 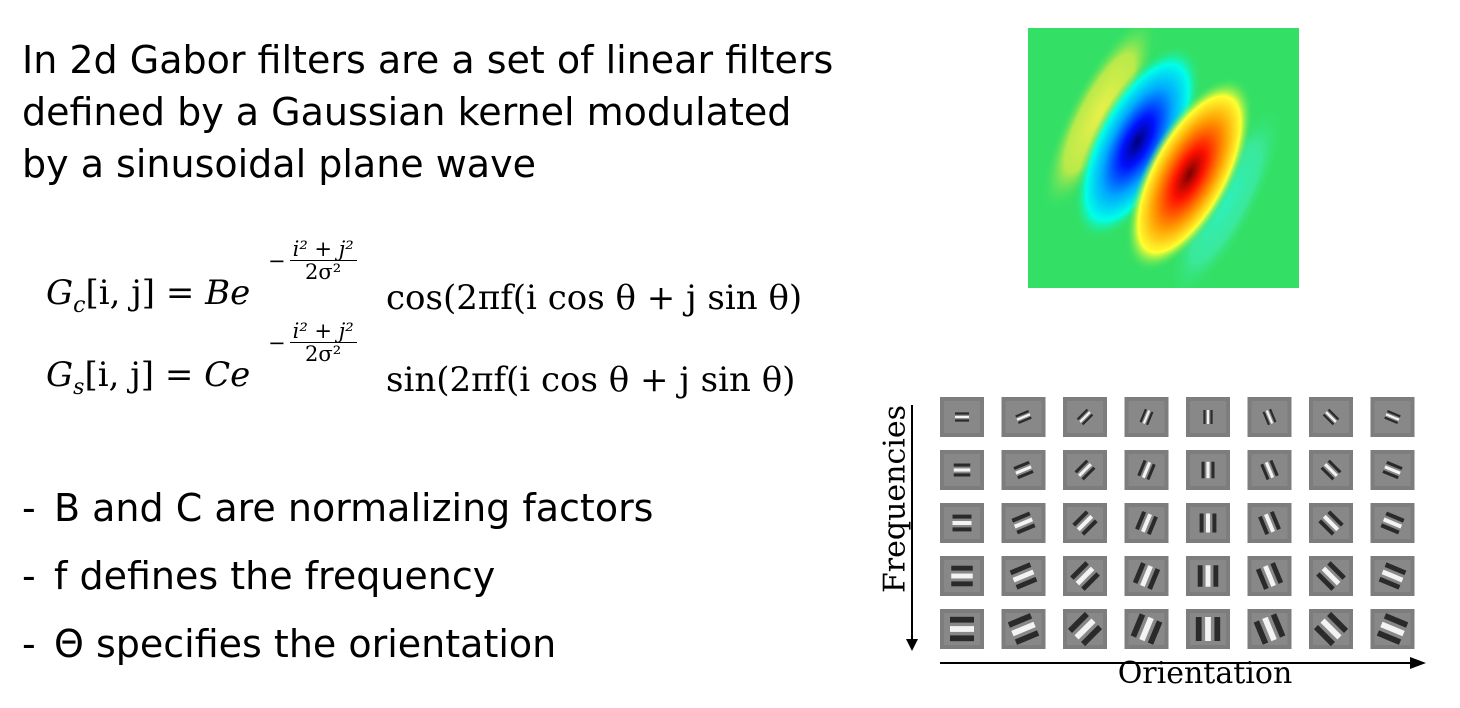 I want to click on filter-bank-grid, so click(x=1166, y=533).